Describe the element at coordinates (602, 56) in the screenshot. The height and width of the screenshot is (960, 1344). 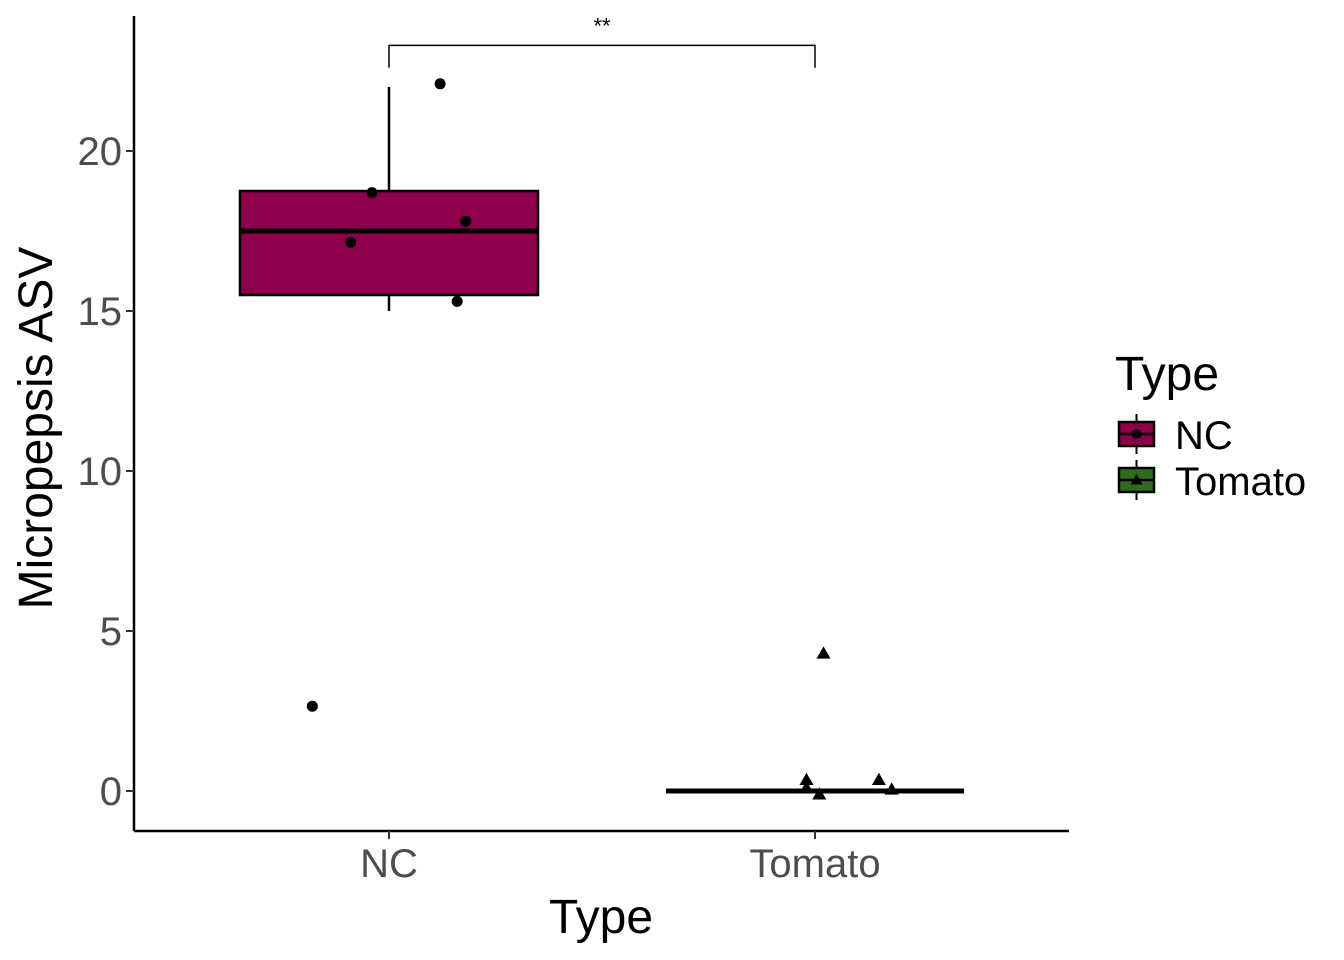
I see `significance-bracket` at that location.